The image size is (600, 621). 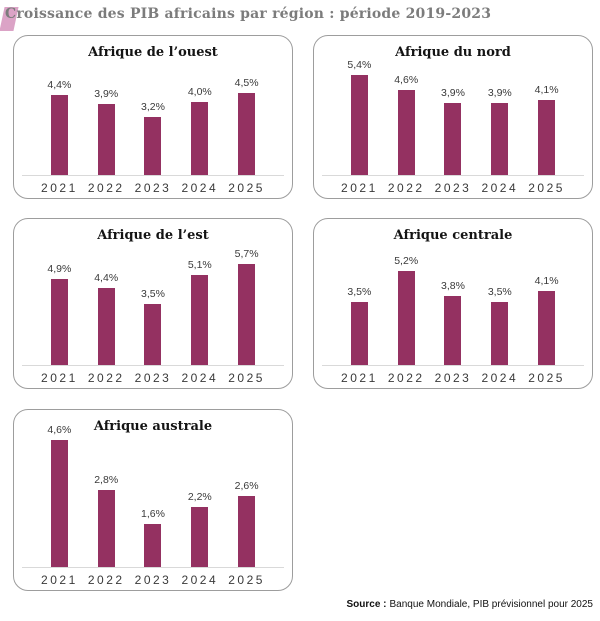 What do you see at coordinates (199, 529) in the screenshot?
I see `bar-group: 2,2%` at bounding box center [199, 529].